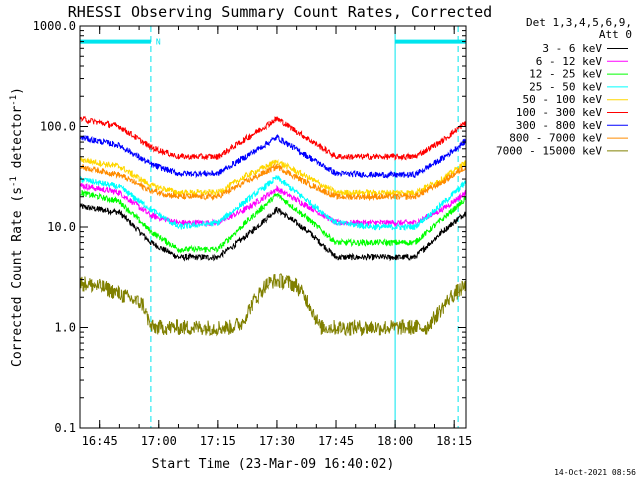 The width and height of the screenshot is (640, 480). Describe the element at coordinates (159, 441) in the screenshot. I see `x-tick-label: 17:00` at that location.